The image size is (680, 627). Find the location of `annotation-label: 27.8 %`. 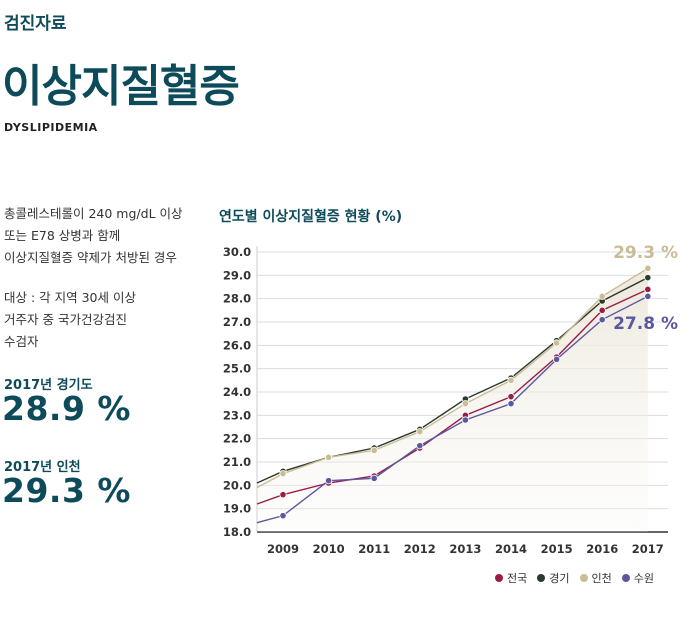

annotation-label: 27.8 % is located at coordinates (645, 324).